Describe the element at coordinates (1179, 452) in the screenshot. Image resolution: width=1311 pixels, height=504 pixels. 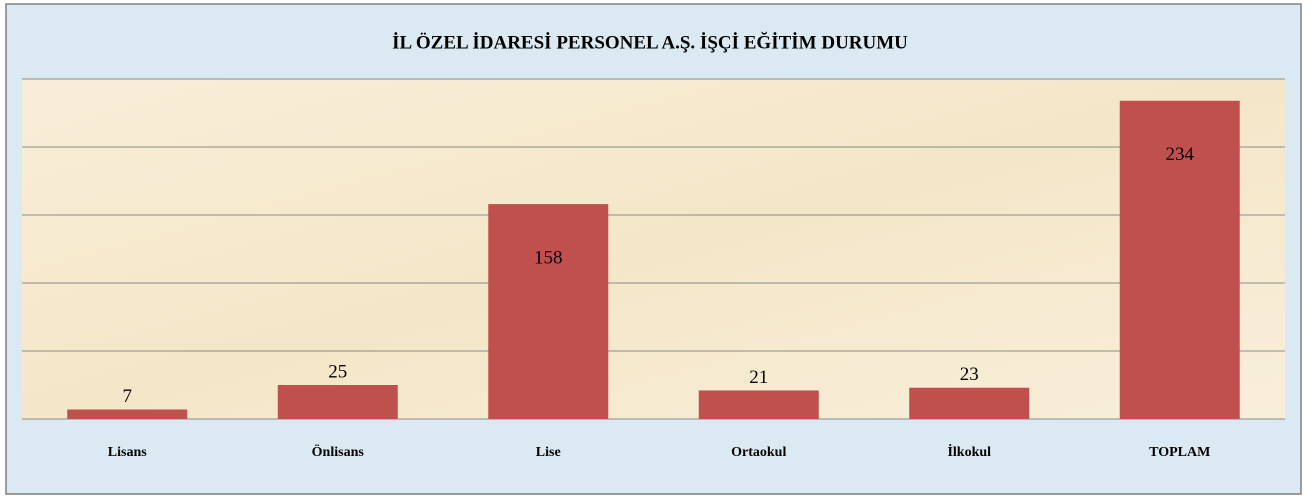
I see `x-tick-label: TOPLAM` at that location.